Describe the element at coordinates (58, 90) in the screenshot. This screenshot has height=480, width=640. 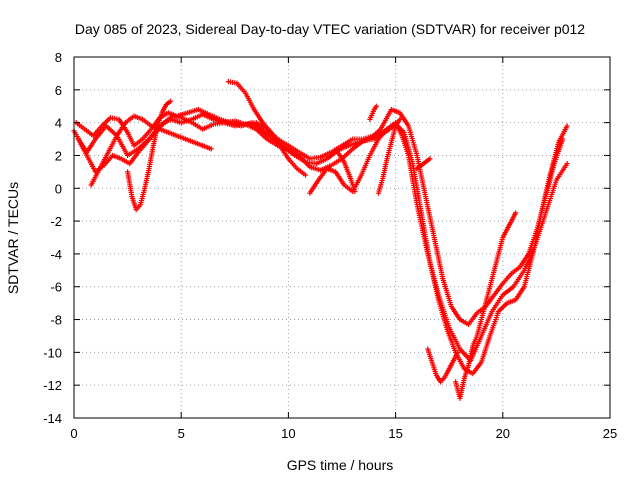
I see `y-tick-label: 6` at that location.